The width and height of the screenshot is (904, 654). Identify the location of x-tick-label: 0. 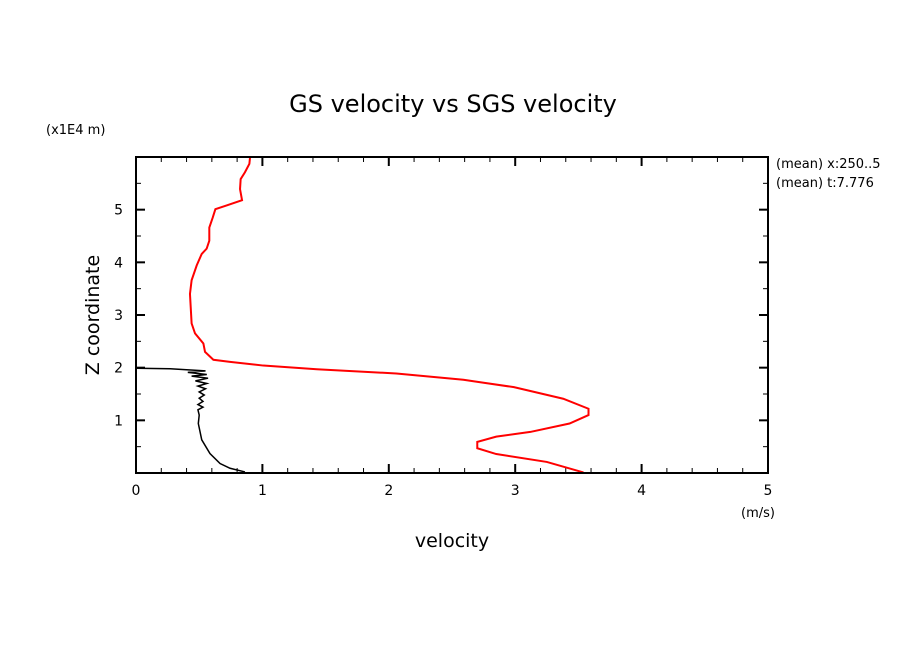
(136, 491).